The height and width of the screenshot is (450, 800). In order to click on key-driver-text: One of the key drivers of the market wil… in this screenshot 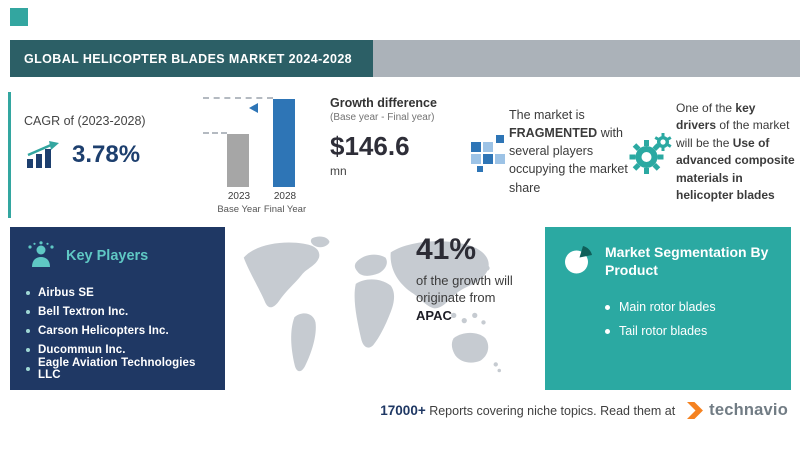, I will do `click(736, 152)`.